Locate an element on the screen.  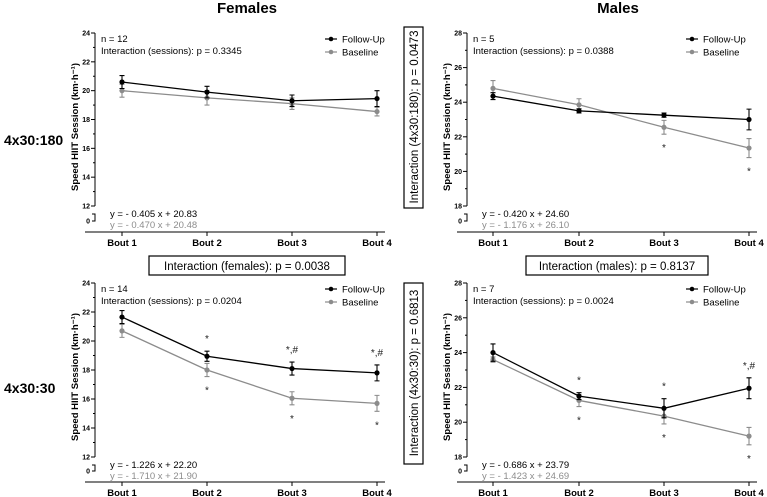
row-label-4x30-180: 4x30:180 is located at coordinates (33, 140).